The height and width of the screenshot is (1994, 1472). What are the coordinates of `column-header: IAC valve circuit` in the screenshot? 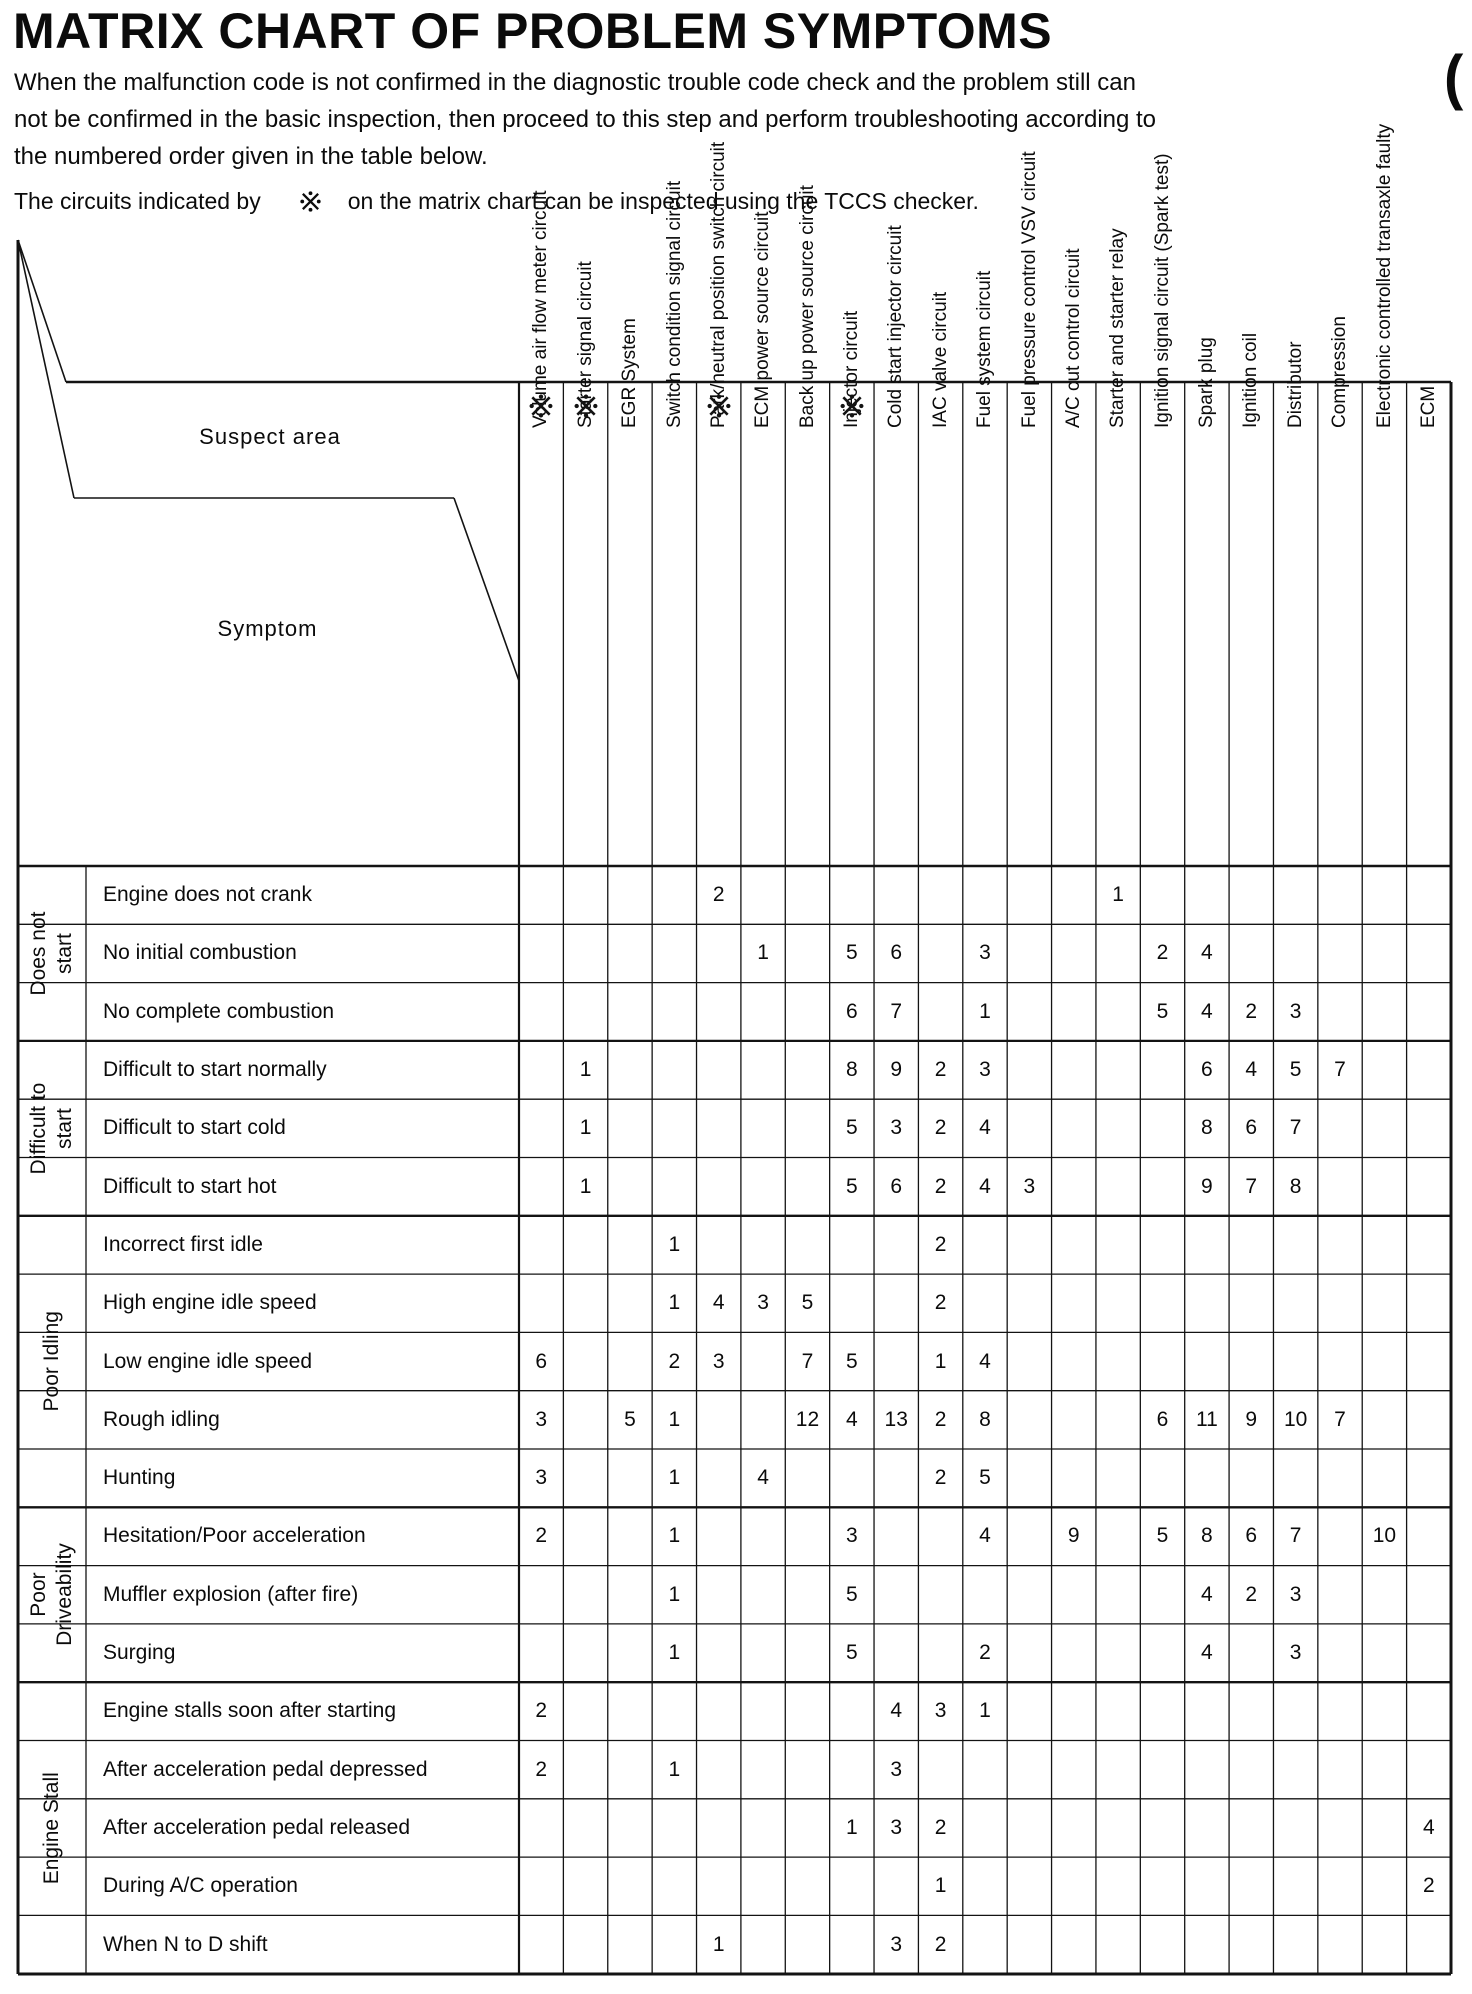 It's located at (940, 359).